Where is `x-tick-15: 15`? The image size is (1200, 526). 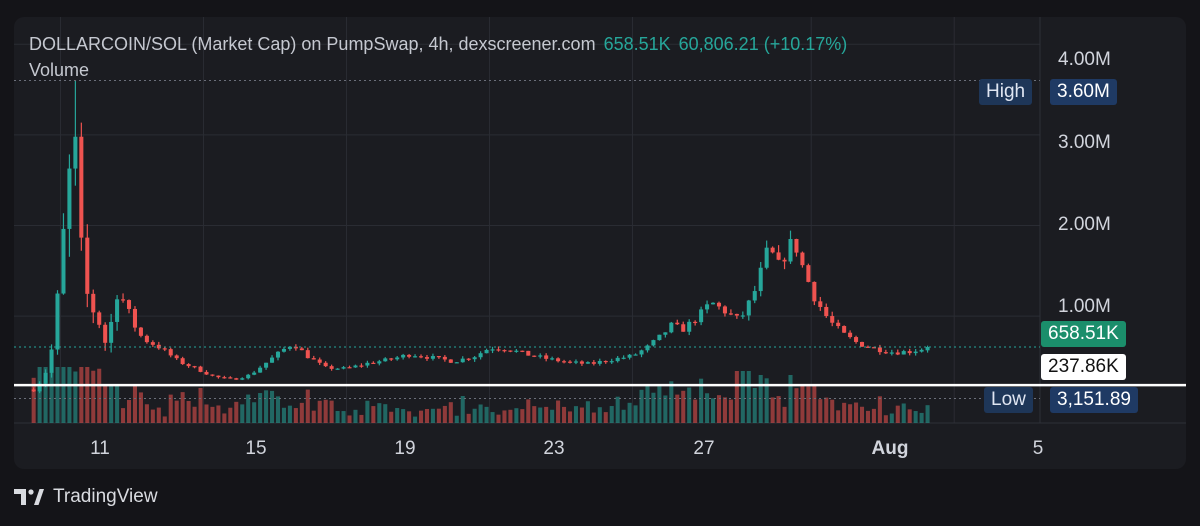
x-tick-15: 15 is located at coordinates (256, 448).